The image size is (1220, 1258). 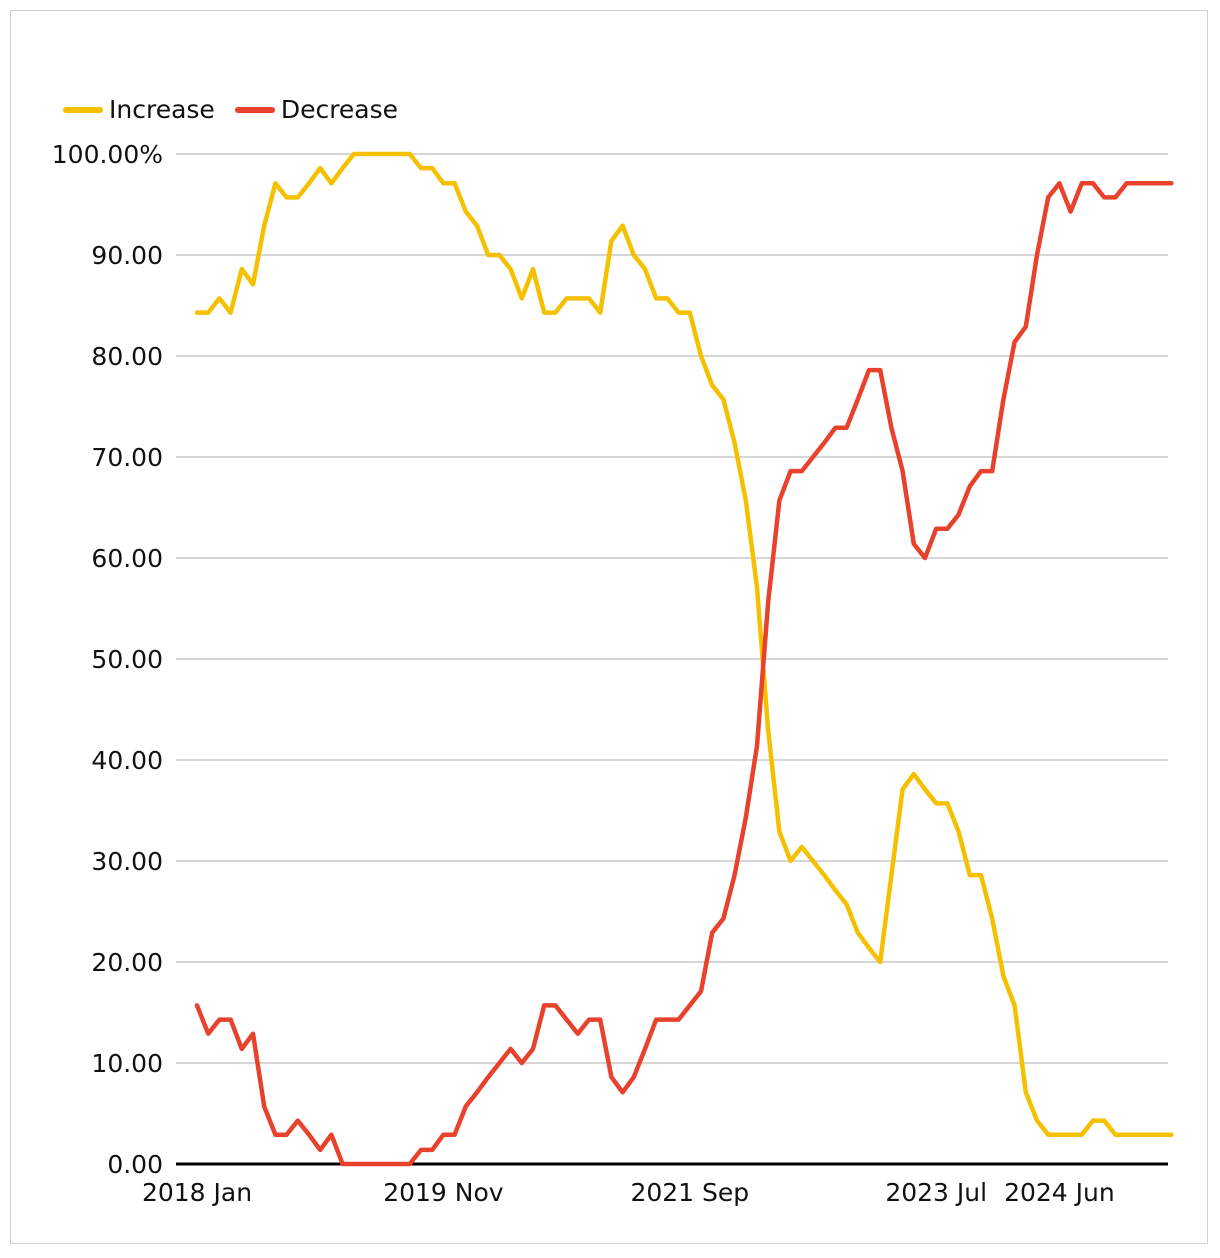 What do you see at coordinates (254, 109) in the screenshot?
I see `legend-swatch-decrease` at bounding box center [254, 109].